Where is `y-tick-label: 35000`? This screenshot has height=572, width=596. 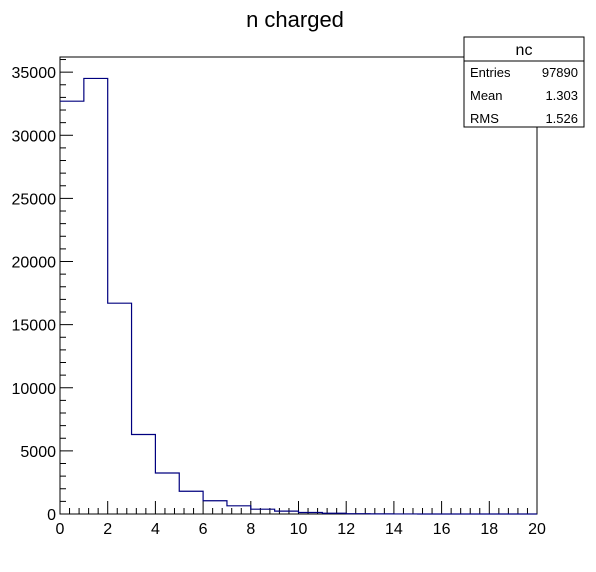 y-tick-label: 35000 is located at coordinates (34, 73).